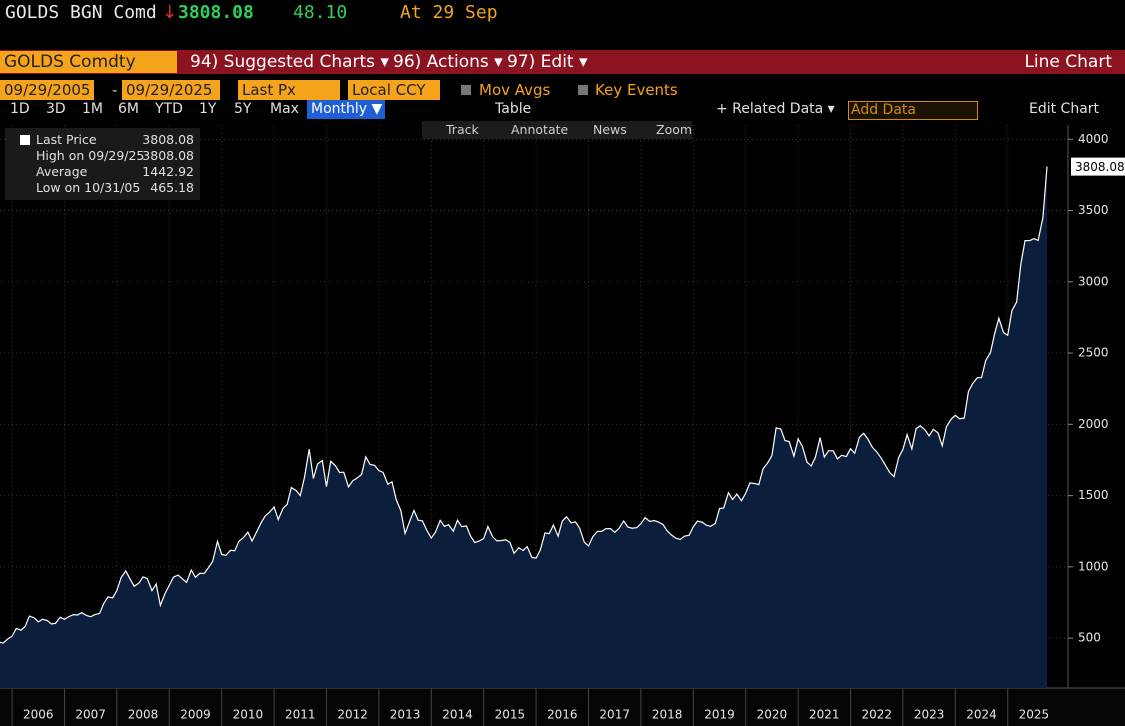  I want to click on tool-button: Zoom, so click(674, 129).